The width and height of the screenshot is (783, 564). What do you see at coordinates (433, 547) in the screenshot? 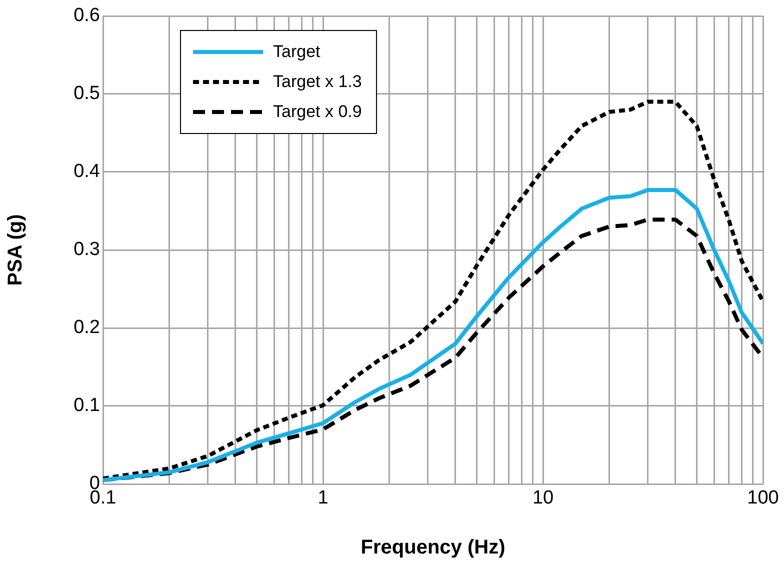
I see `x-axis-title: Frequency (Hz)` at bounding box center [433, 547].